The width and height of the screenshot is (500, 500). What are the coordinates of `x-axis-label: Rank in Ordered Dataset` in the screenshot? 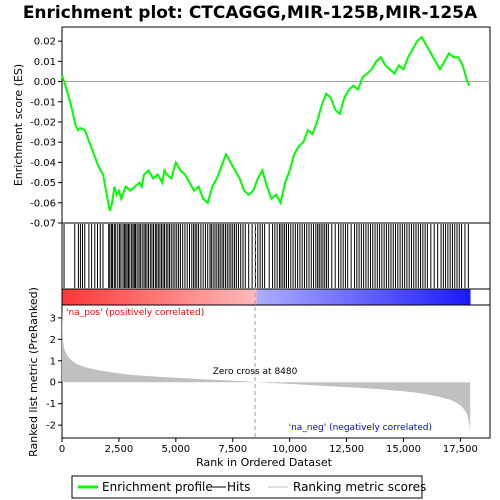 It's located at (264, 462).